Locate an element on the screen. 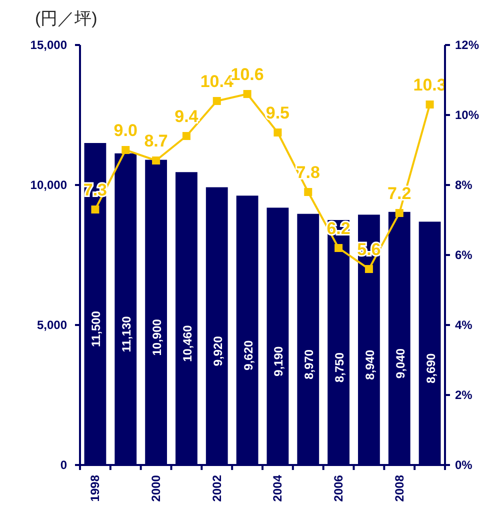 The height and width of the screenshot is (515, 484). data-label: 8,940 is located at coordinates (369, 365).